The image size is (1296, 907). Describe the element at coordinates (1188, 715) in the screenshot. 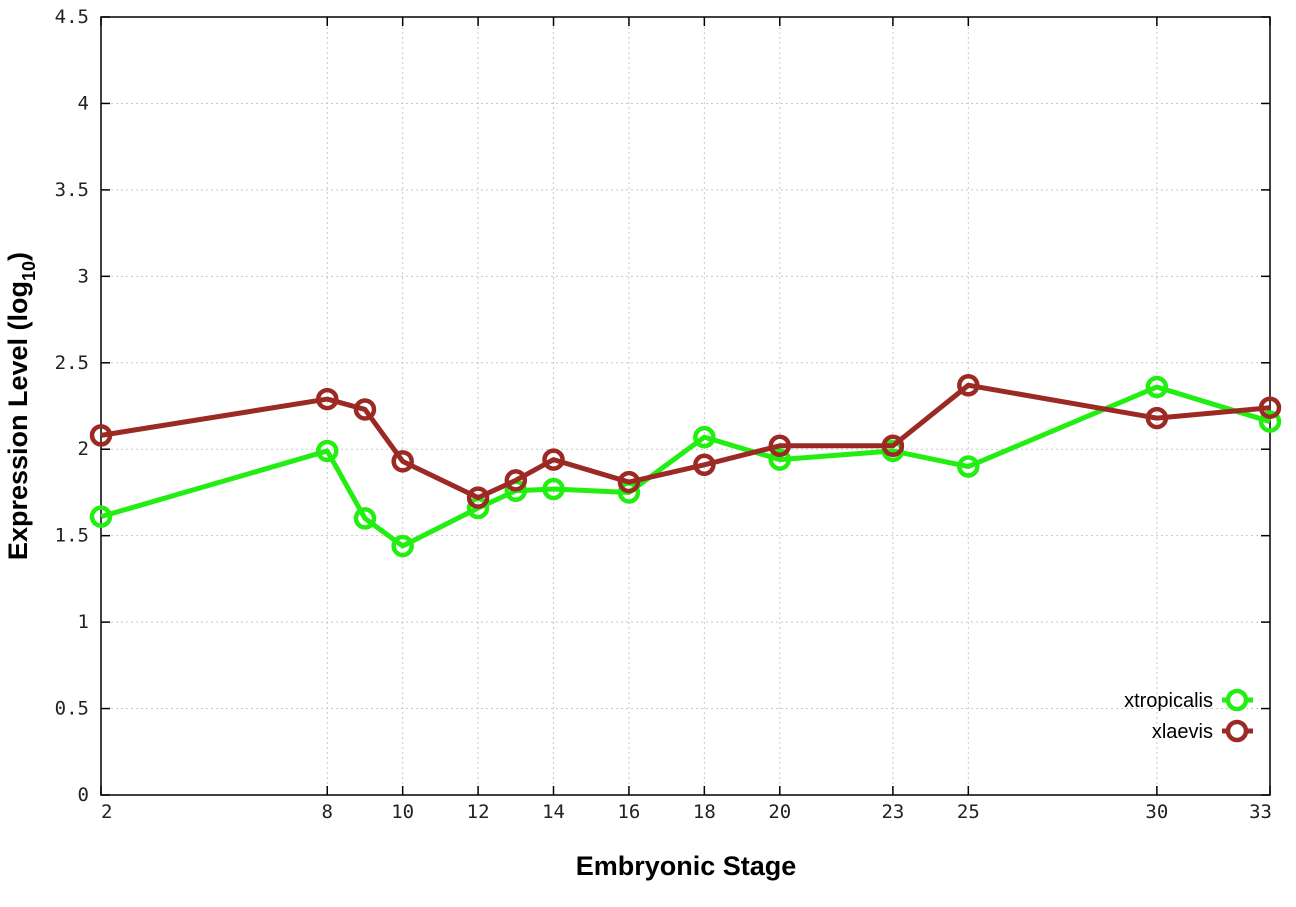

I see `legend: xtropicalis xlaevis` at that location.